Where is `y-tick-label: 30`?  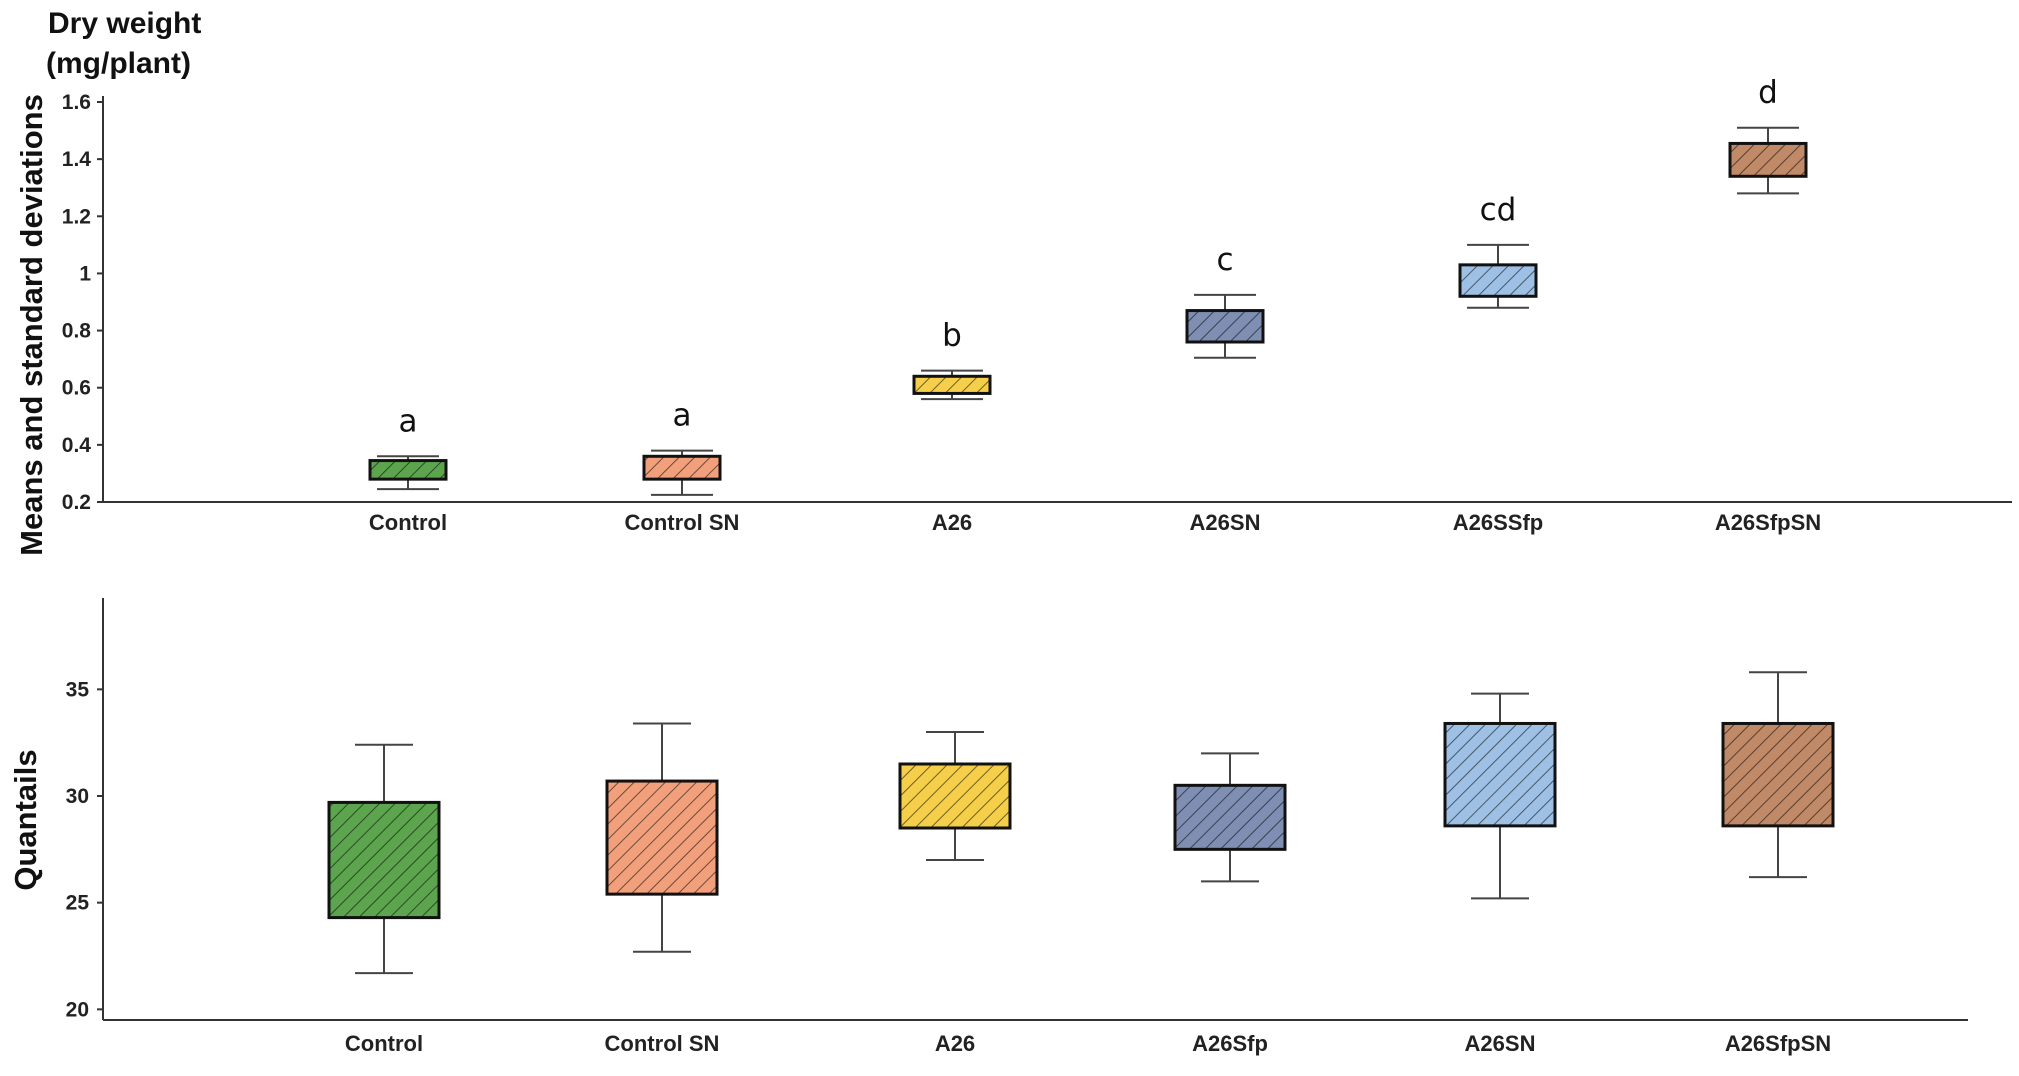 y-tick-label: 30 is located at coordinates (77, 796).